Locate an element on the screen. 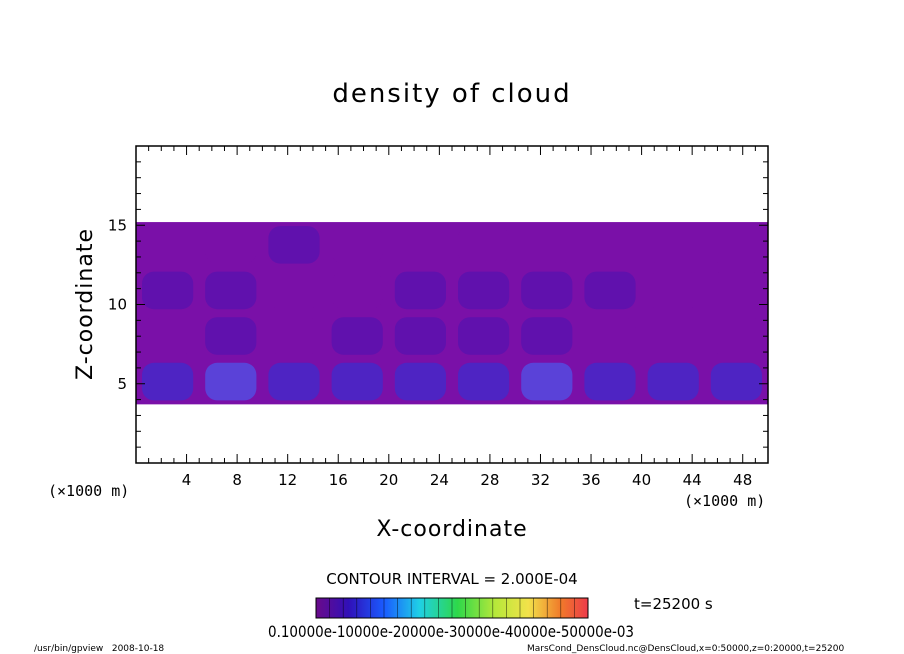 The width and height of the screenshot is (904, 654). x-axis-label: X-coordinate is located at coordinates (451, 529).